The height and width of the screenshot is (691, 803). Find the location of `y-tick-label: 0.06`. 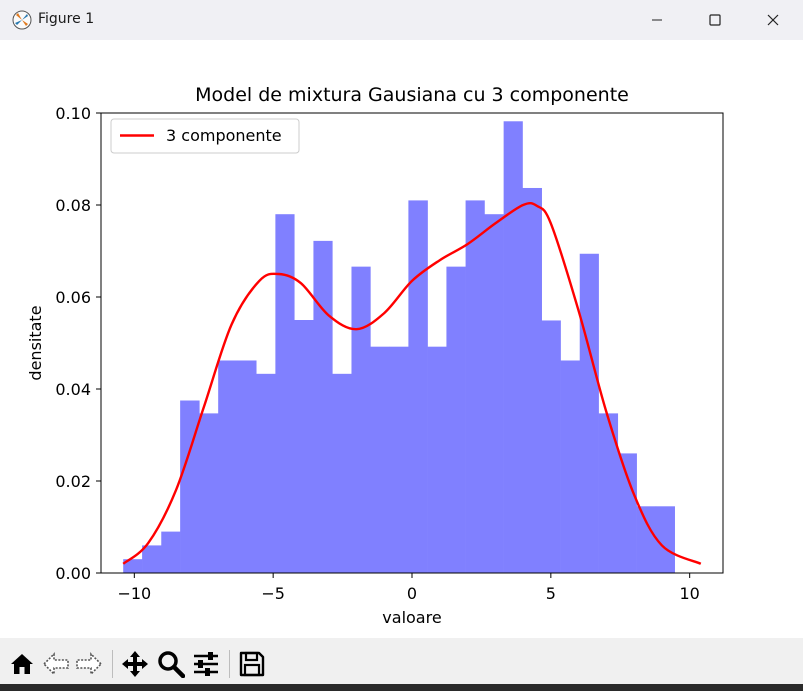

y-tick-label: 0.06 is located at coordinates (73, 297).